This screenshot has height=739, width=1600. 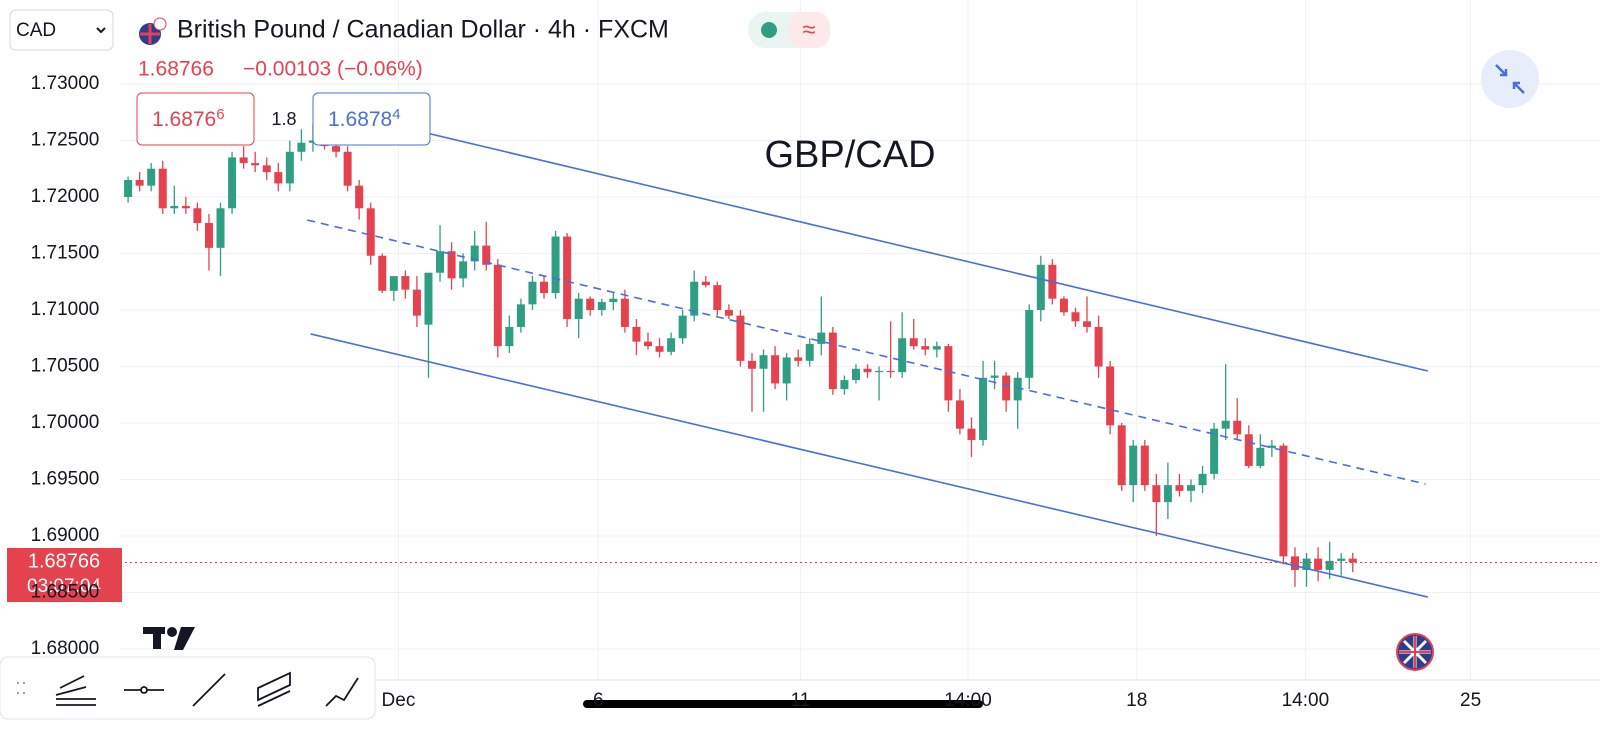 What do you see at coordinates (65, 535) in the screenshot?
I see `y-tick-label: 1.69000` at bounding box center [65, 535].